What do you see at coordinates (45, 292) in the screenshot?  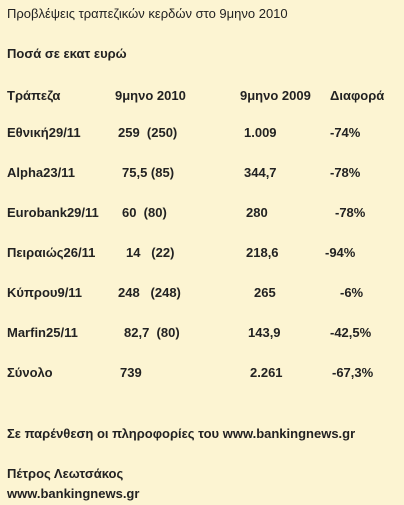 I see `bank-name: Κύπρου9/11` at bounding box center [45, 292].